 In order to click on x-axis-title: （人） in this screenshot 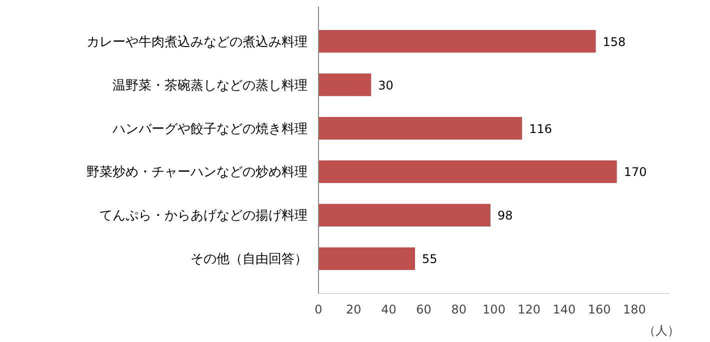, I will do `click(662, 331)`.